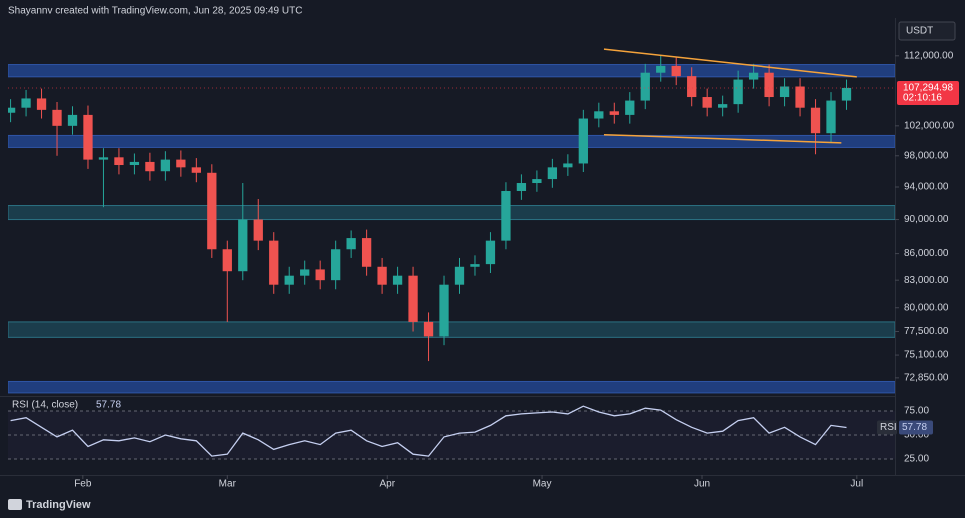 This screenshot has height=518, width=965. Describe the element at coordinates (926, 280) in the screenshot. I see `y-tick-label: 83,000.00` at that location.